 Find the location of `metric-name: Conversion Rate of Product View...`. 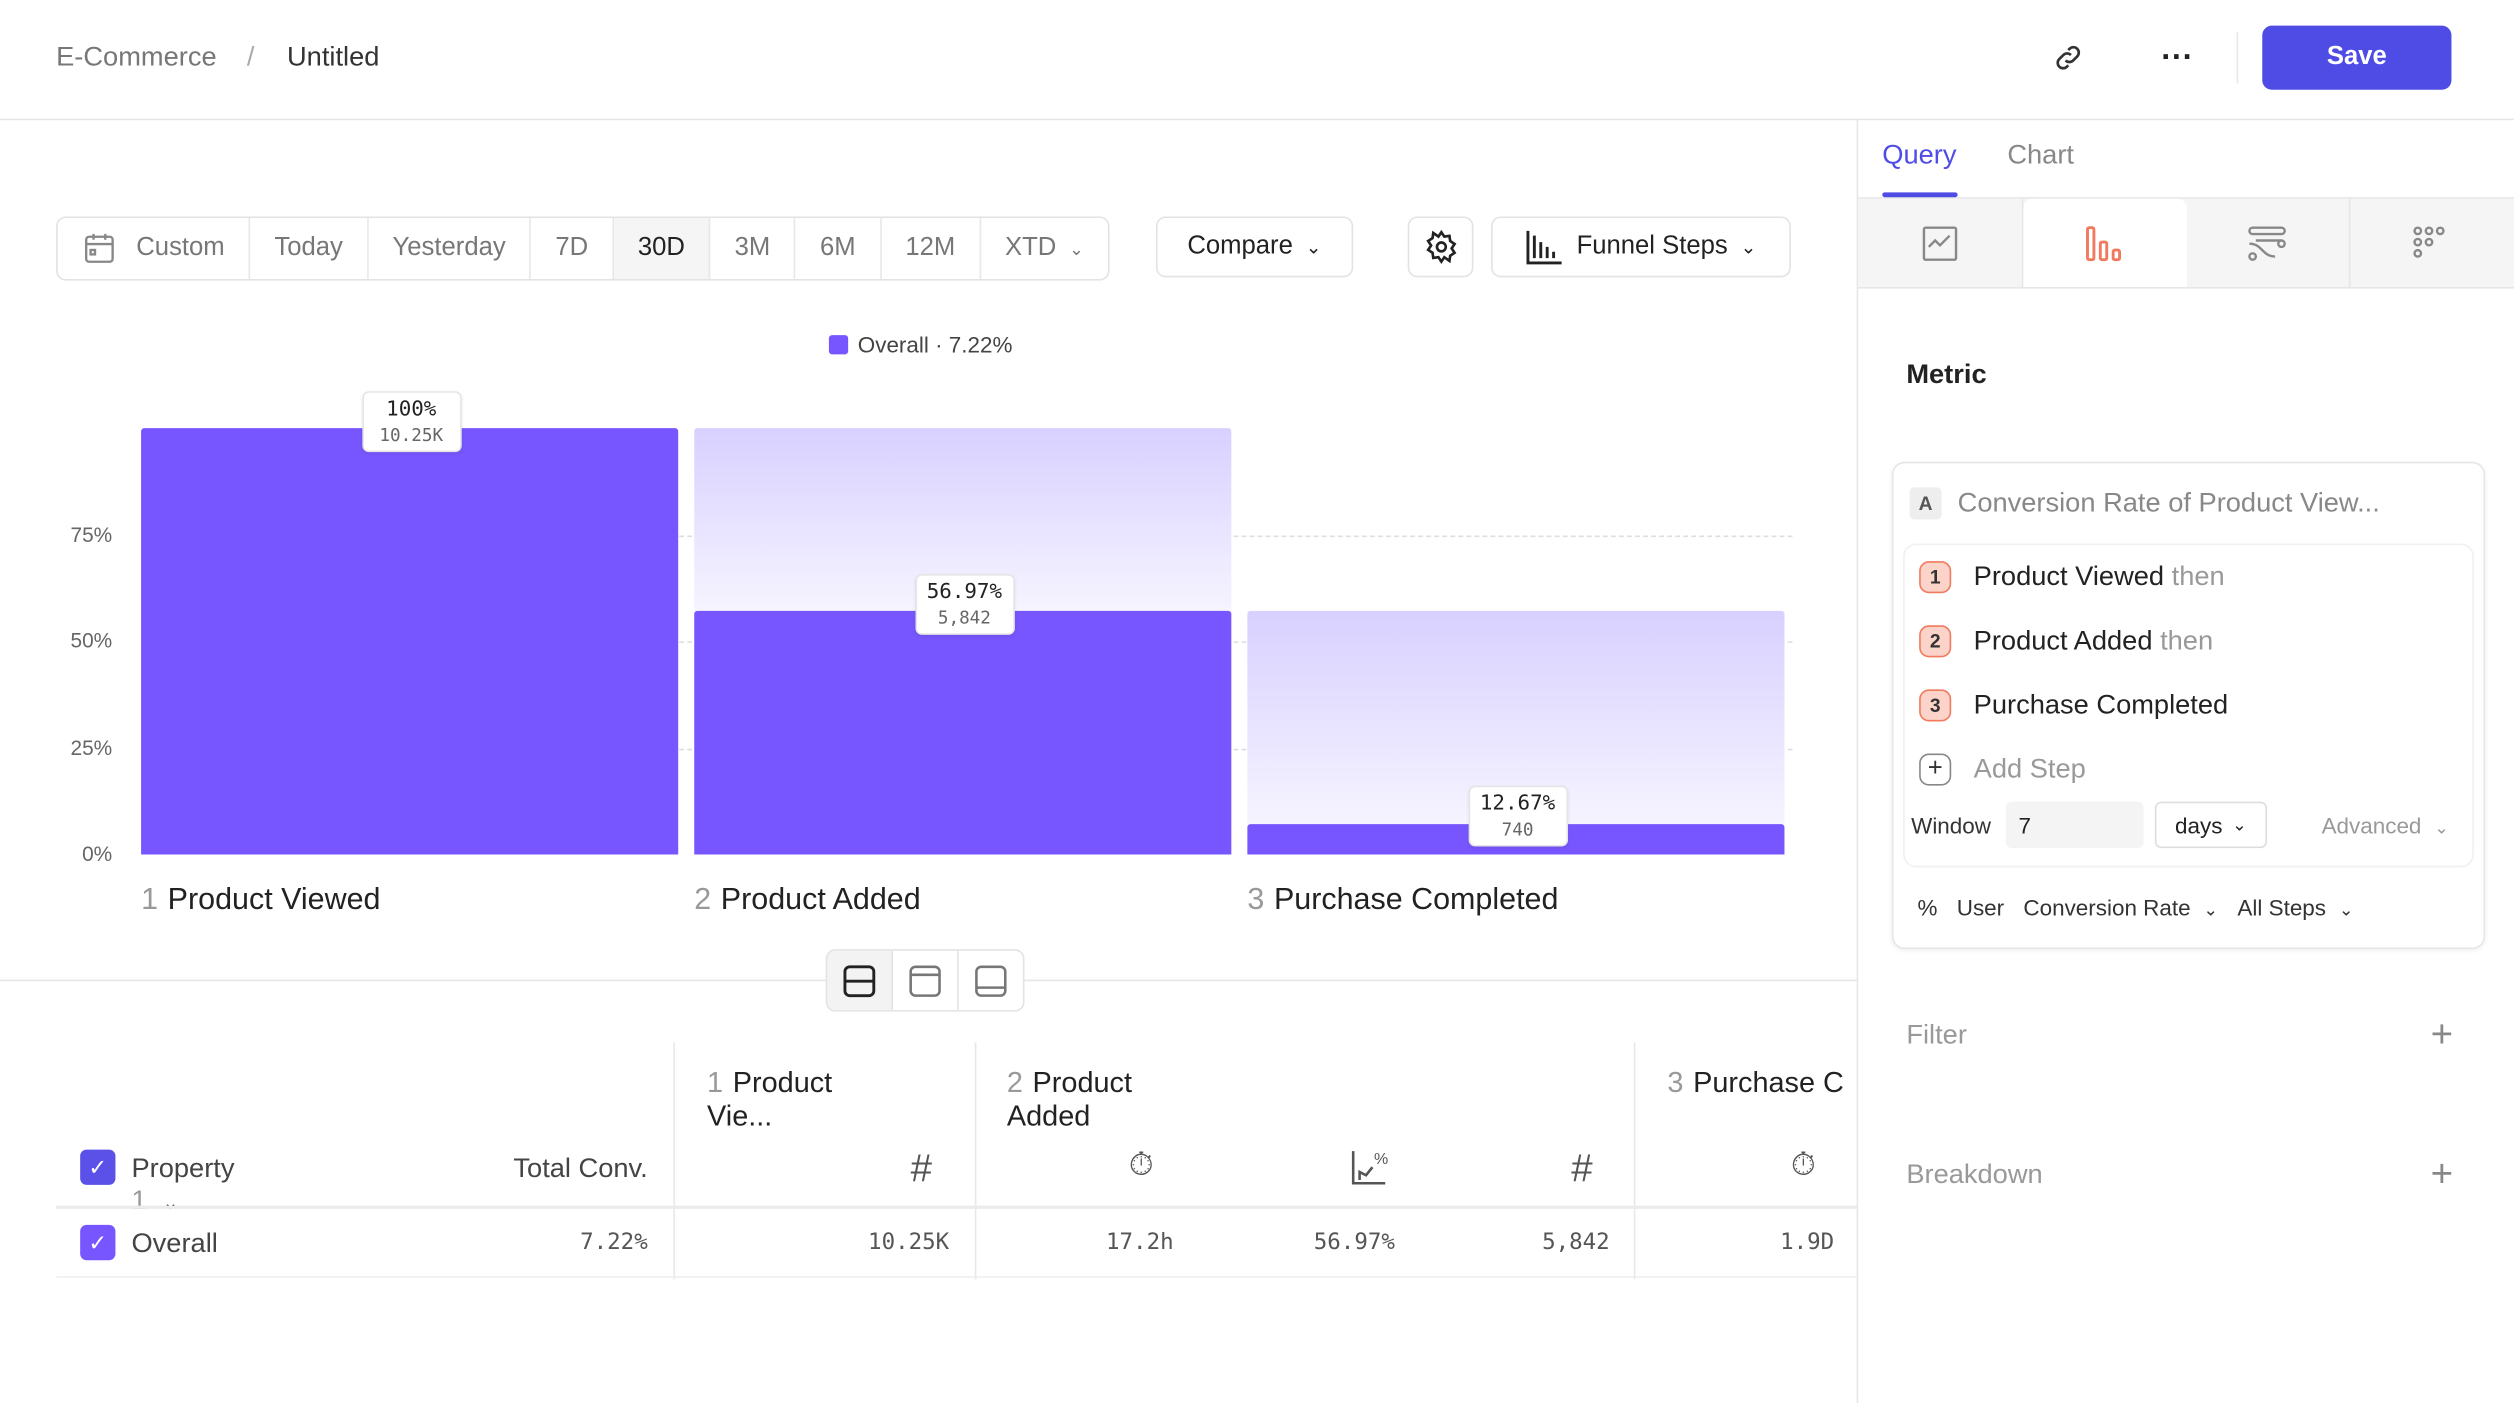

metric-name: Conversion Rate of Product View... is located at coordinates (2168, 502).